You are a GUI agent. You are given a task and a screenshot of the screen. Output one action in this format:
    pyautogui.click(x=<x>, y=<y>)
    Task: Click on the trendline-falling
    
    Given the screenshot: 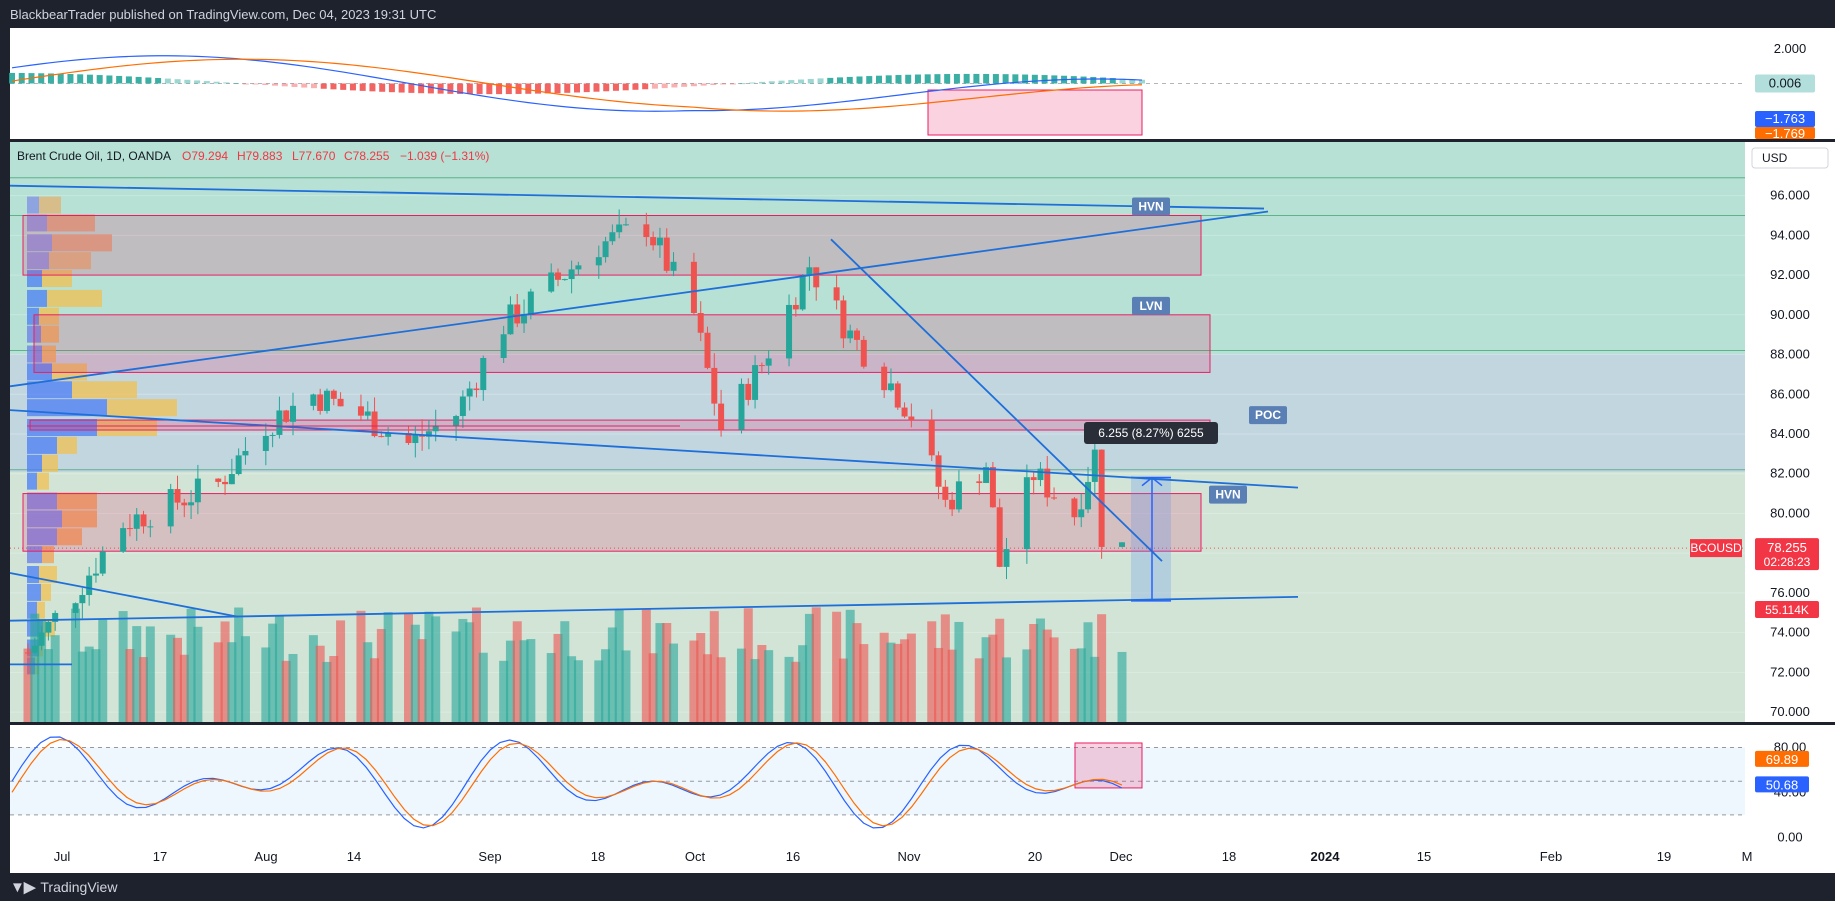 What is the action you would take?
    pyautogui.click(x=654, y=449)
    